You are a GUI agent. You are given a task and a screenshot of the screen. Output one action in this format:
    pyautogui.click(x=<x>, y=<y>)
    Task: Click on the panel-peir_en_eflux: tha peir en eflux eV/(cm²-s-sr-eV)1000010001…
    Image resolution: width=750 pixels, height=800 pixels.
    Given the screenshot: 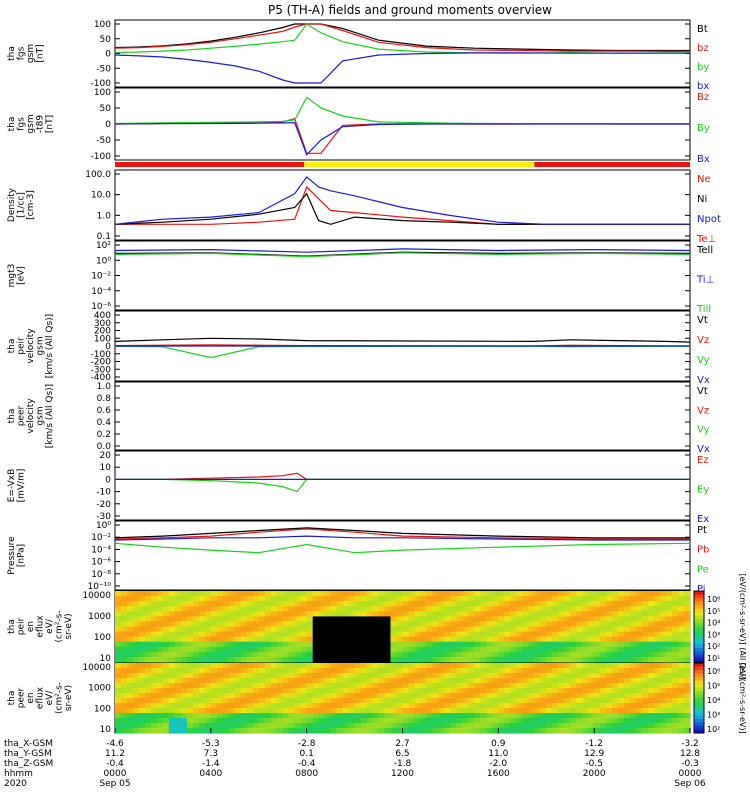 What is the action you would take?
    pyautogui.click(x=377, y=627)
    